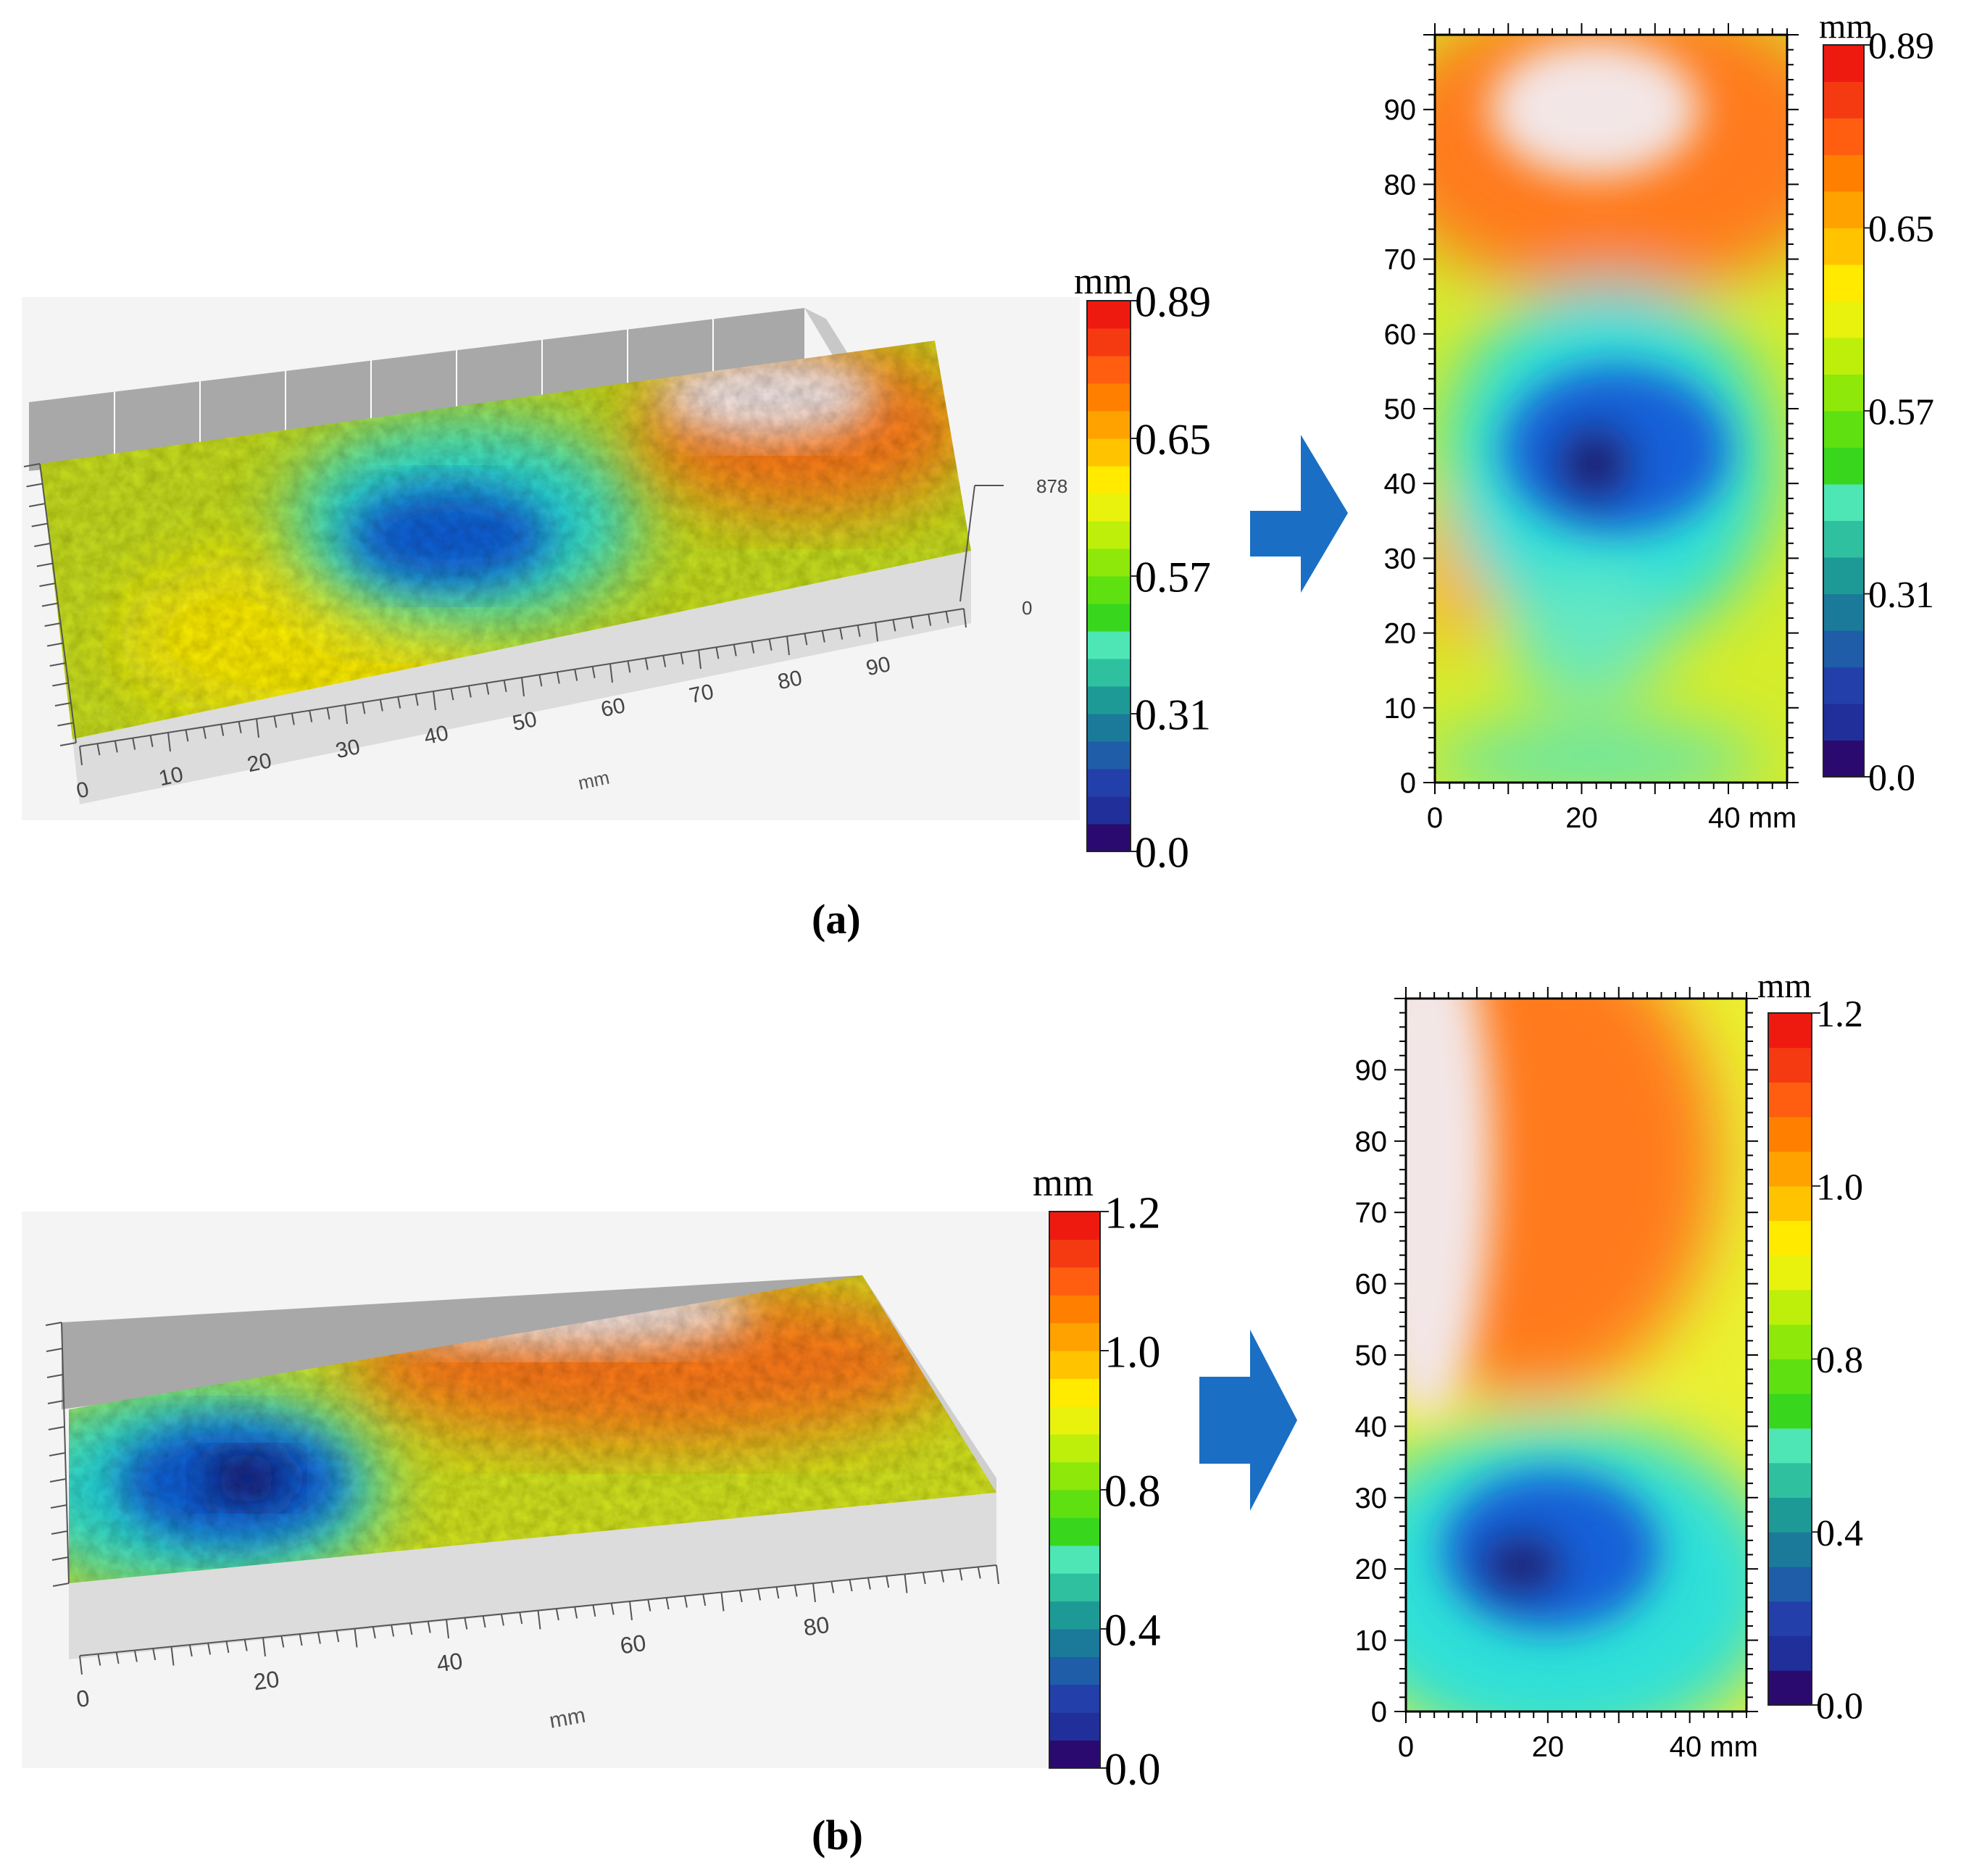 This screenshot has width=1961, height=1876. I want to click on y-tick-label: 30, so click(1371, 1498).